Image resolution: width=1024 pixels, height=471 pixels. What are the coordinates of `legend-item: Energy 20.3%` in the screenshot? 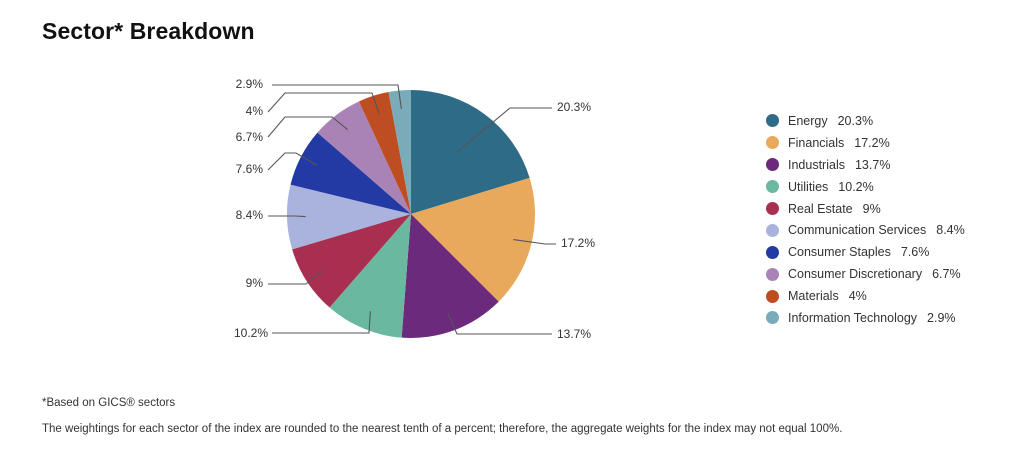 It's located at (865, 121).